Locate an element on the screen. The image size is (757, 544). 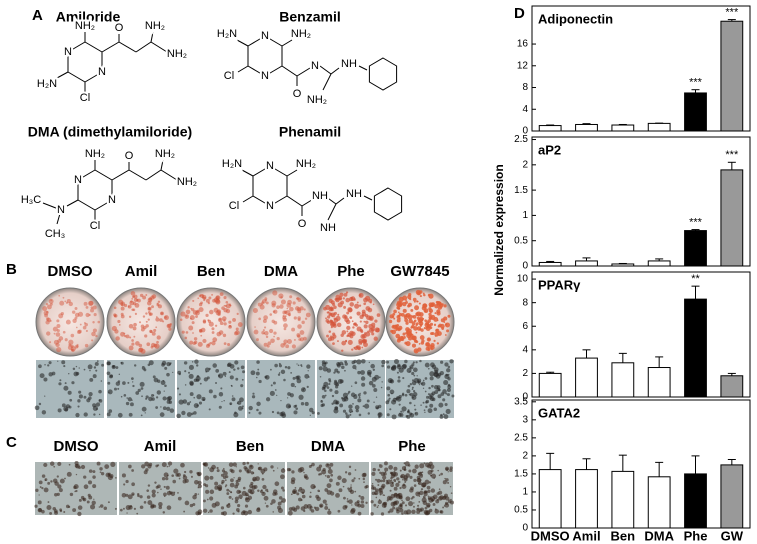
significance-label: *** is located at coordinates (696, 222).